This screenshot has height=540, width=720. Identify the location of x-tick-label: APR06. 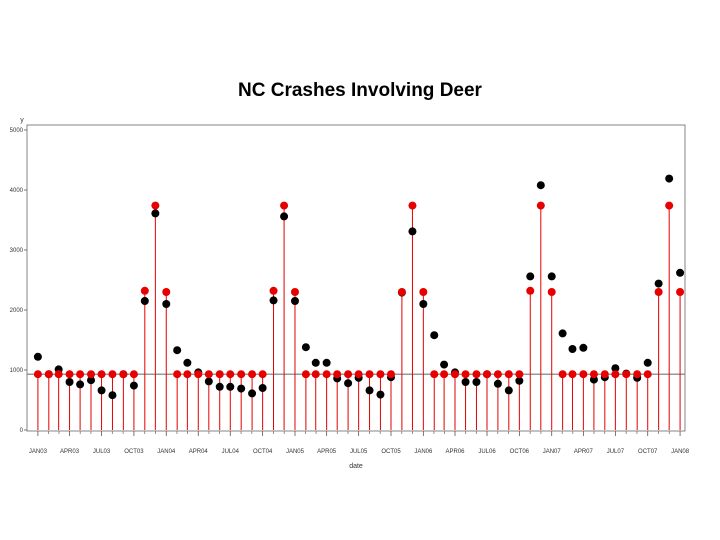
(455, 452).